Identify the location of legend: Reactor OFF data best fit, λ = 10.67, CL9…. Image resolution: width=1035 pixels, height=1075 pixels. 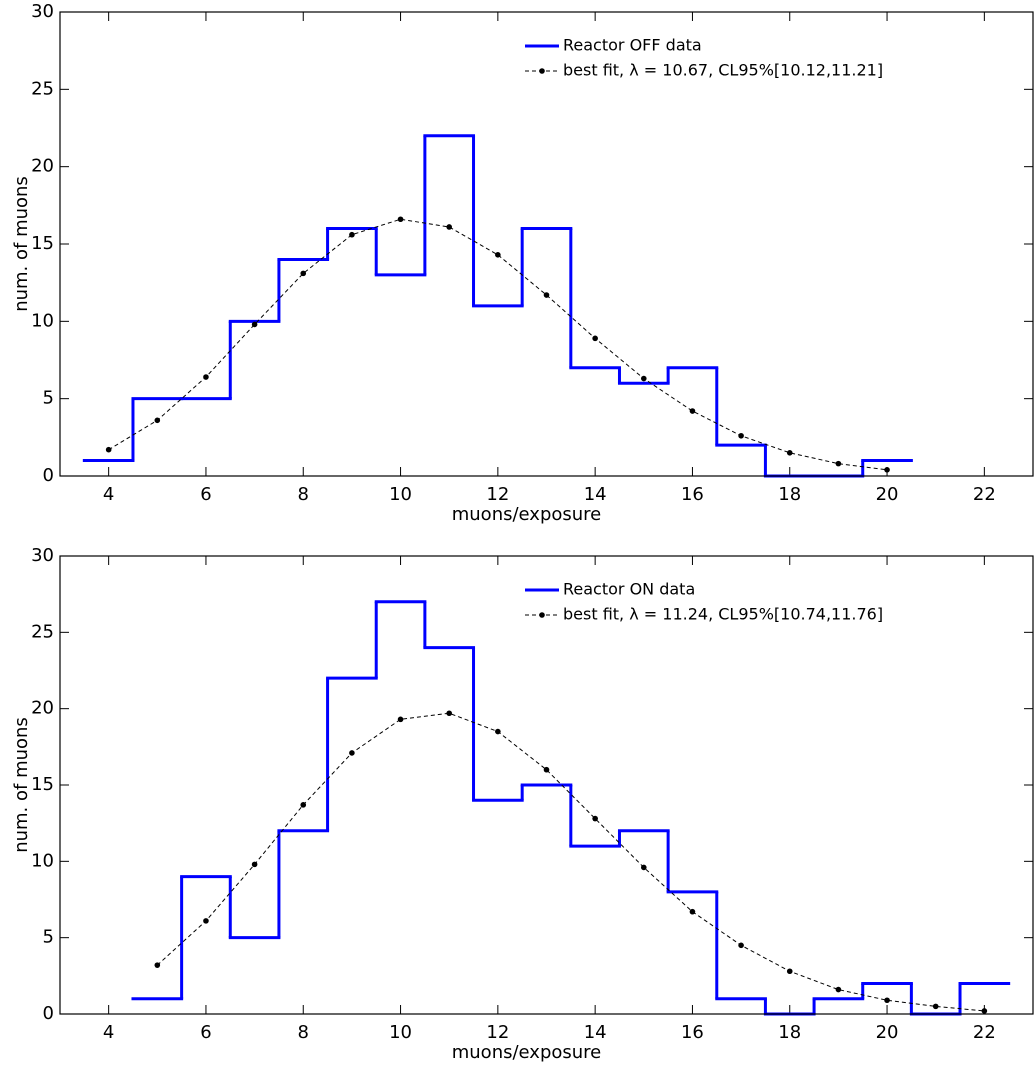
(704, 58).